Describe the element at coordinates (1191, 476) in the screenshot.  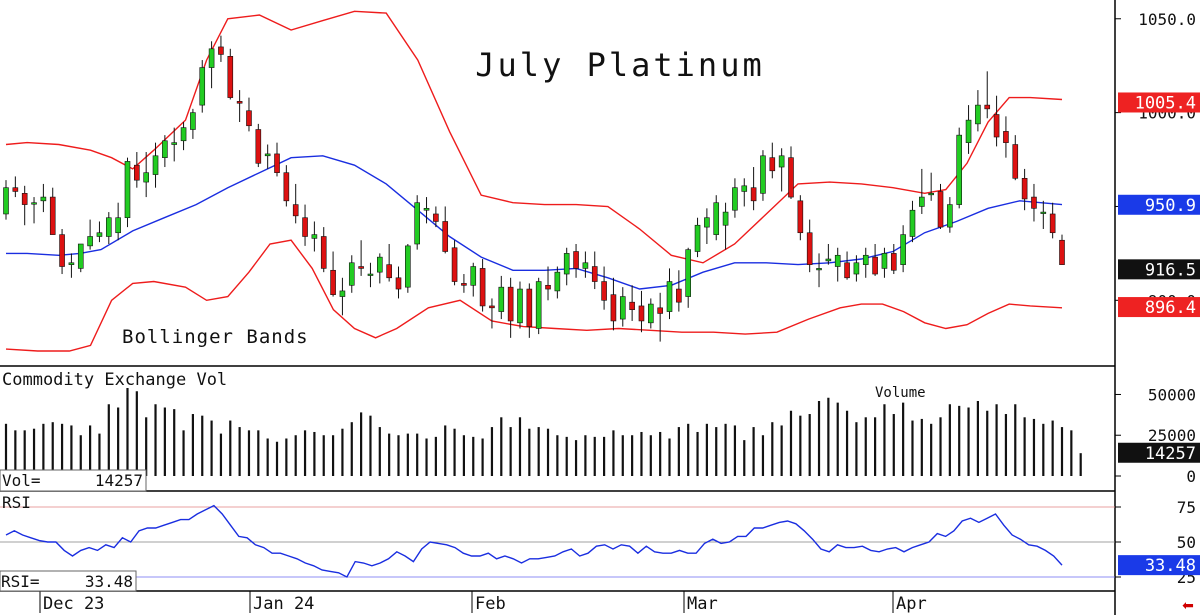
I see `volume-tick-label: 0` at that location.